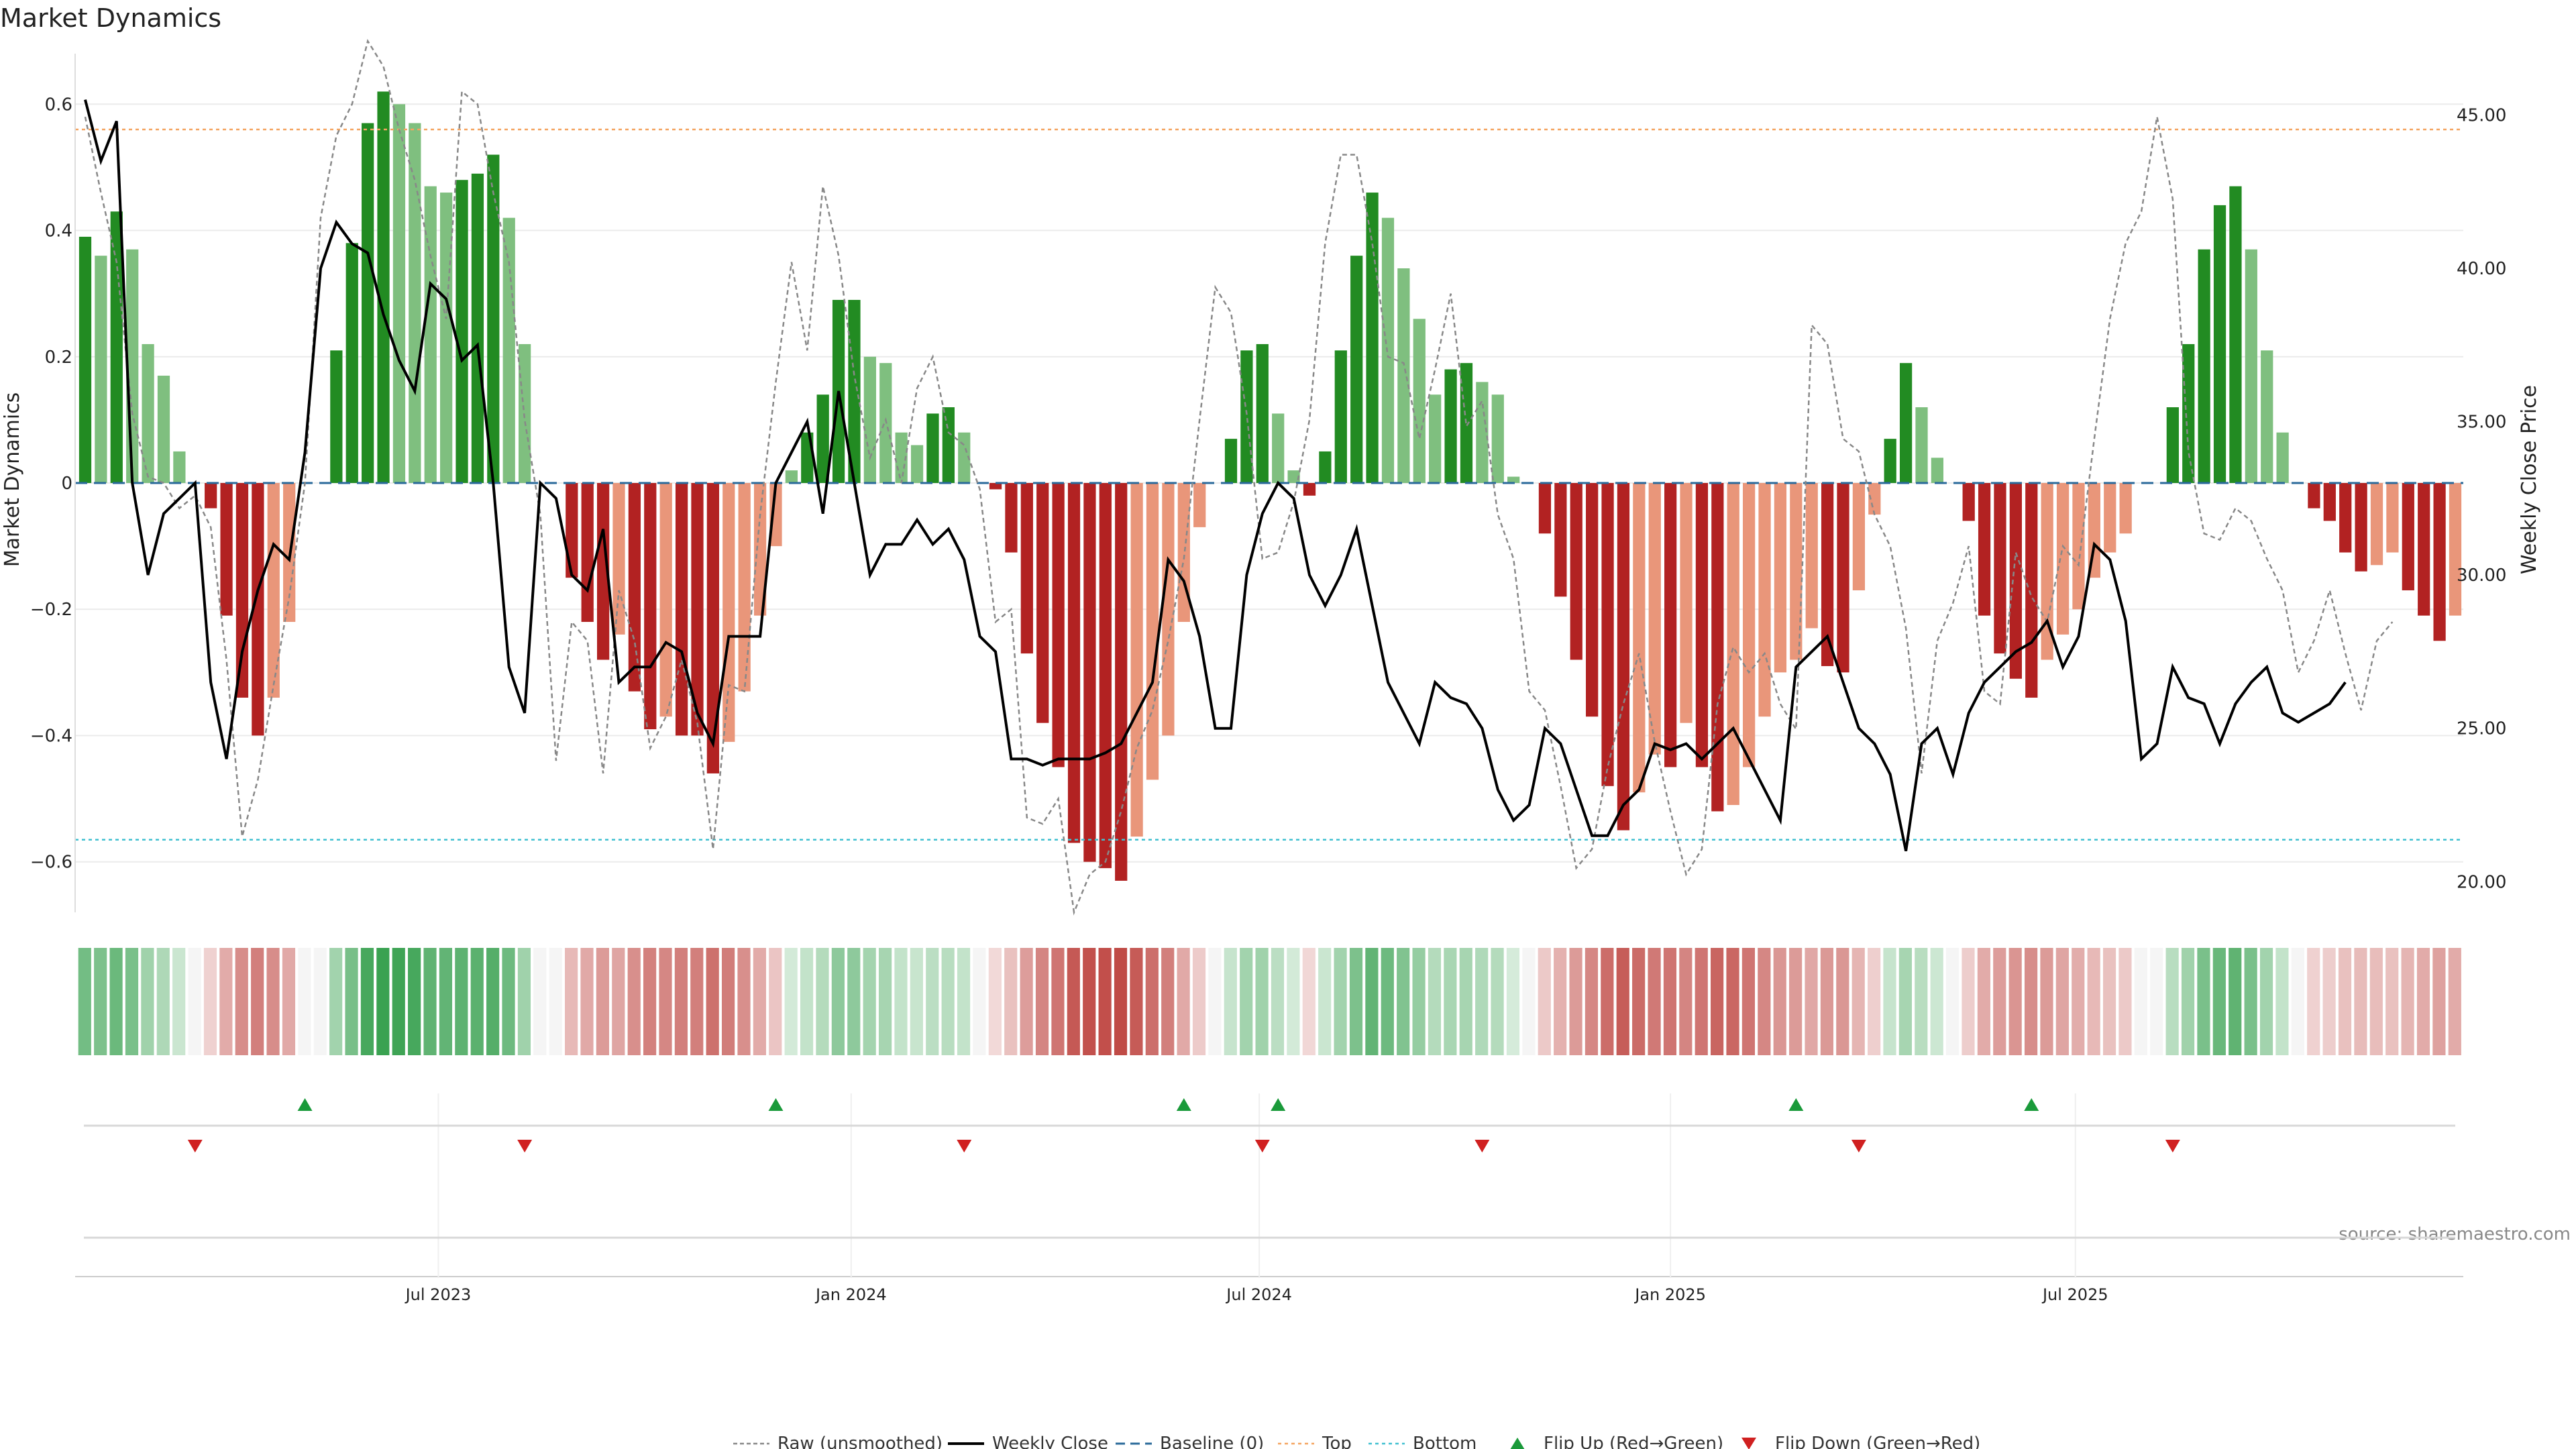  I want to click on right-tick-label: 20.00, so click(2481, 882).